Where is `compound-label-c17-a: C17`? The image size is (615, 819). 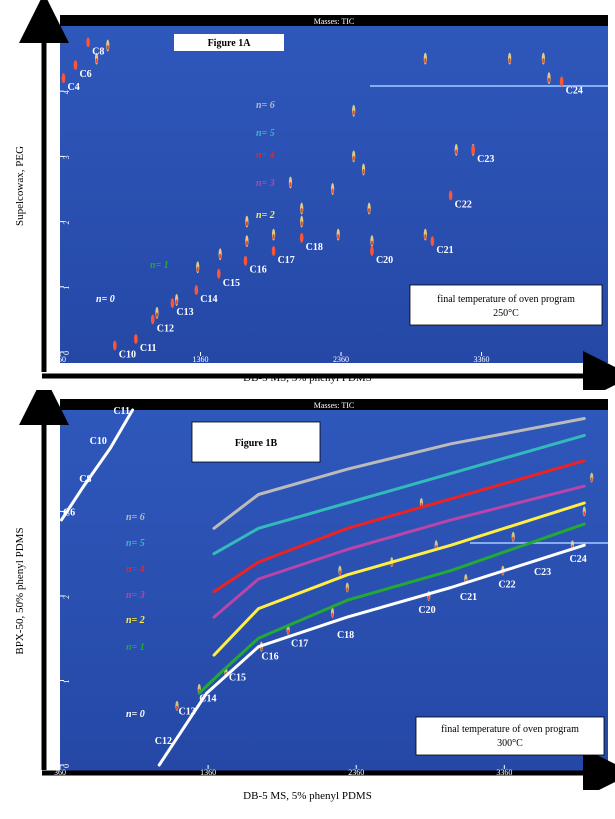
compound-label-c17-a: C17 is located at coordinates (286, 260).